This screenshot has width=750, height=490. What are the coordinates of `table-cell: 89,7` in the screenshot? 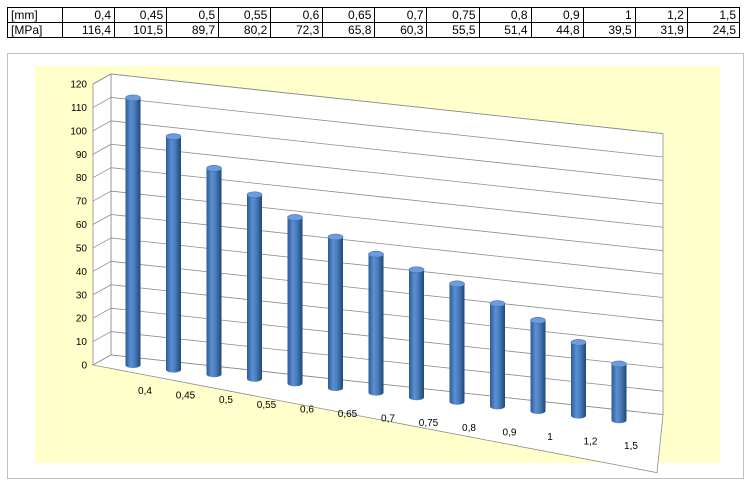 It's located at (193, 30).